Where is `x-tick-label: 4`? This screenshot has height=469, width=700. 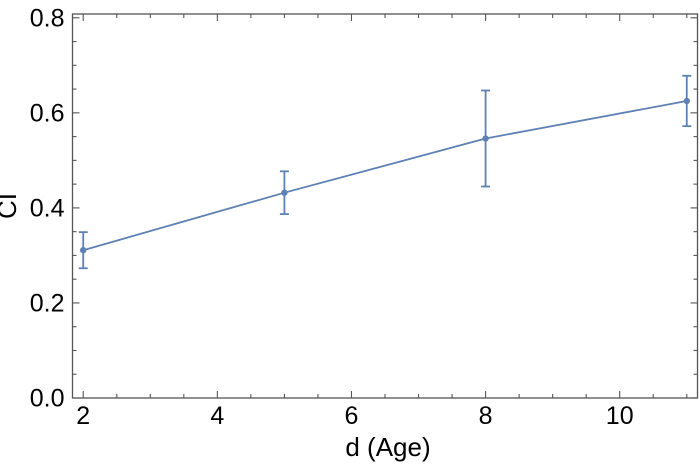 x-tick-label: 4 is located at coordinates (217, 416).